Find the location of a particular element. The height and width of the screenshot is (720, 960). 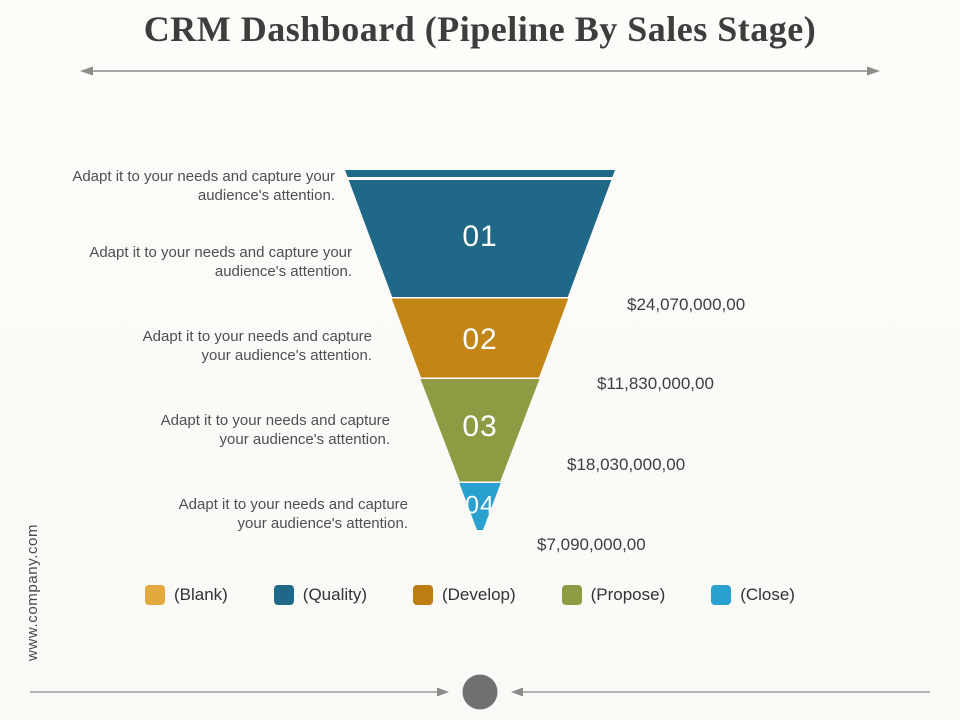

stage-2-value: $11,830,000,00 is located at coordinates (655, 383).